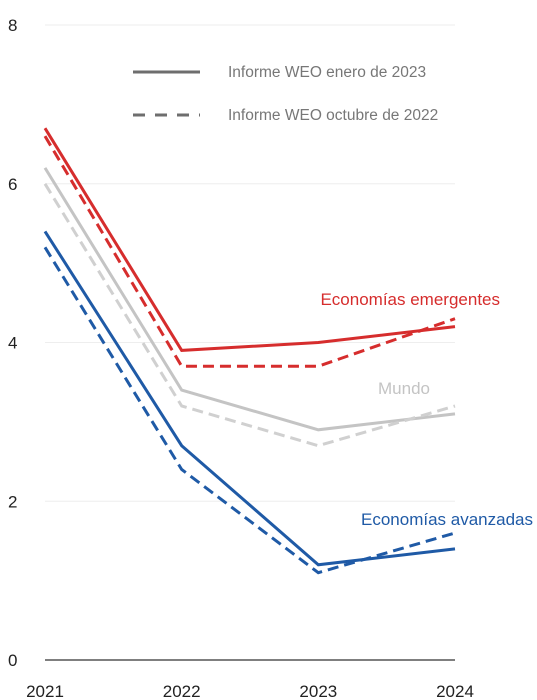  I want to click on legend-label: Informe WEO enero de 2023, so click(327, 72).